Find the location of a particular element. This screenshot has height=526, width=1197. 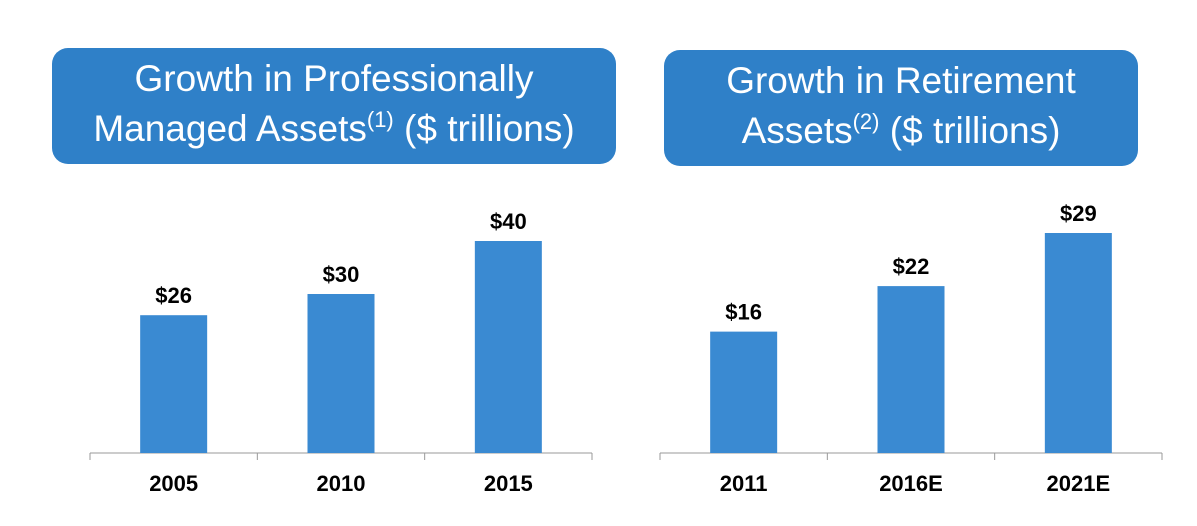

footnote-marker-1: (1) is located at coordinates (380, 119).